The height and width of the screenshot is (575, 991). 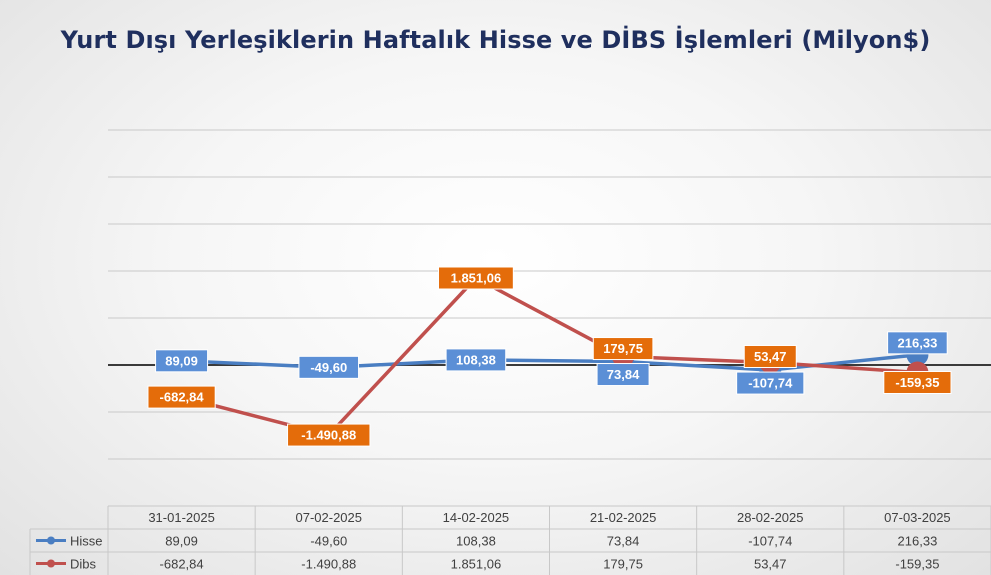 I want to click on data-label-dibs: 179,75, so click(x=623, y=349).